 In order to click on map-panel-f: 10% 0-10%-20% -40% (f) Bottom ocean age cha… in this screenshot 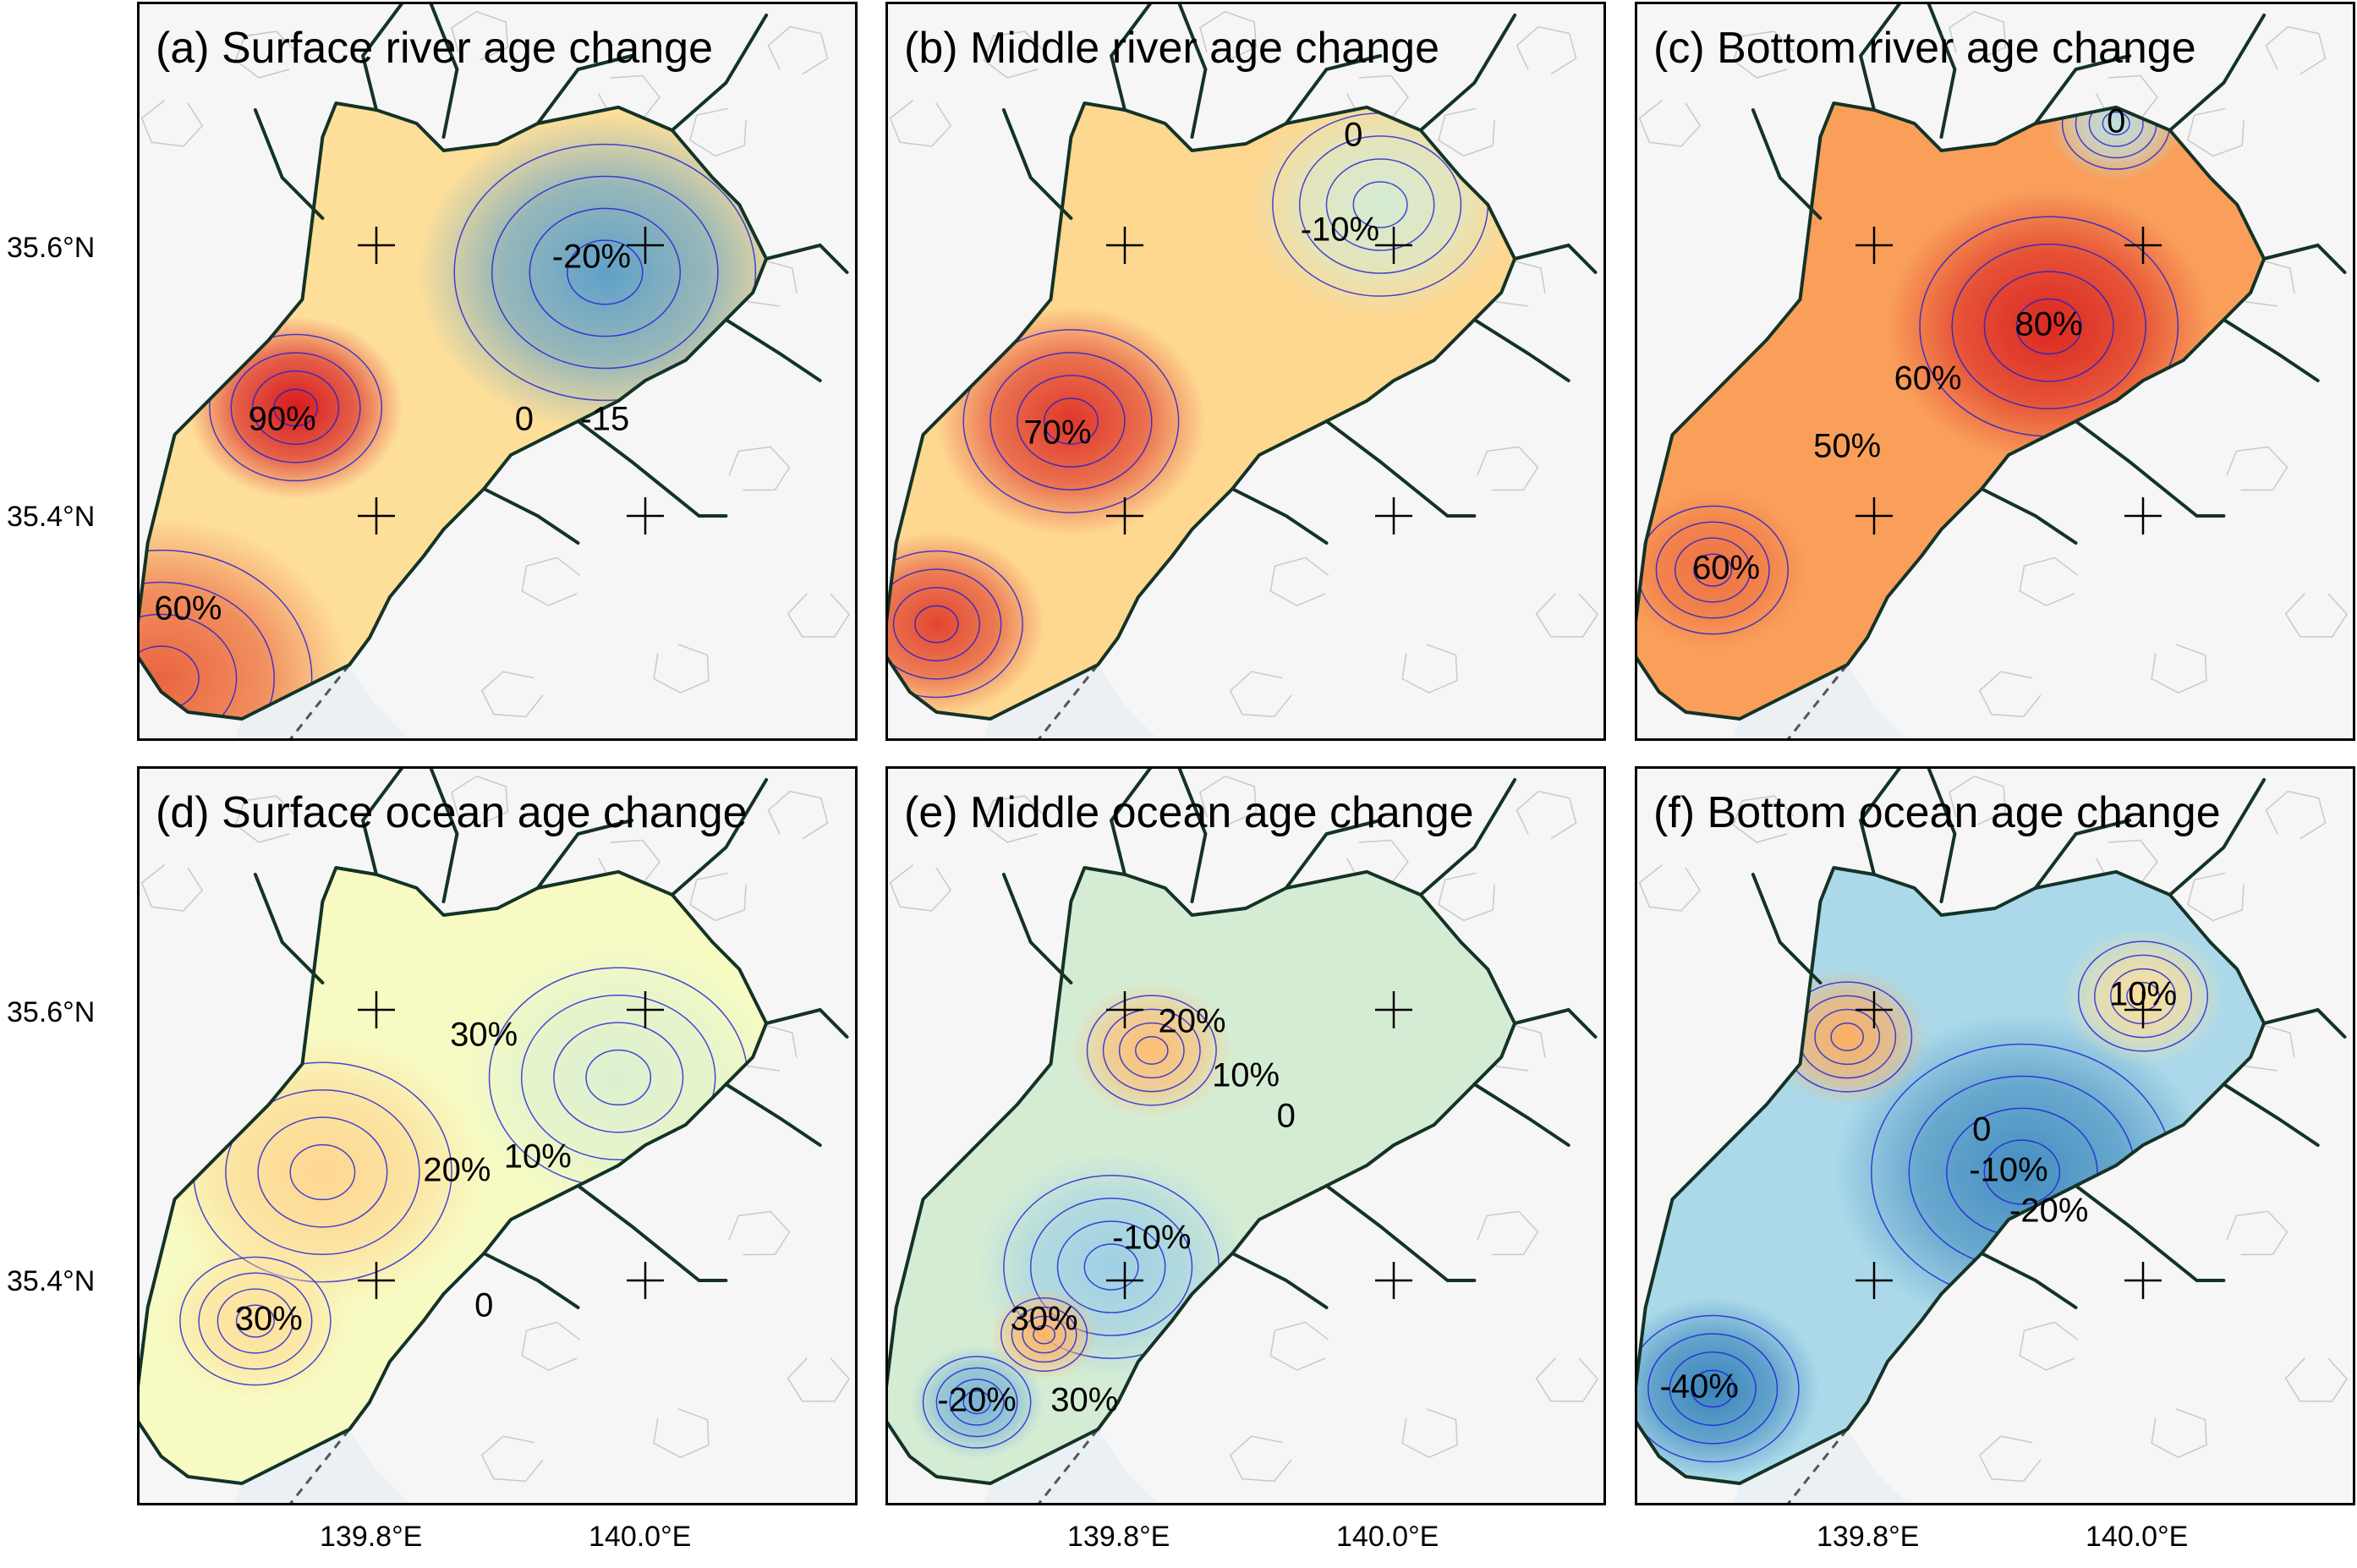, I will do `click(1995, 1135)`.